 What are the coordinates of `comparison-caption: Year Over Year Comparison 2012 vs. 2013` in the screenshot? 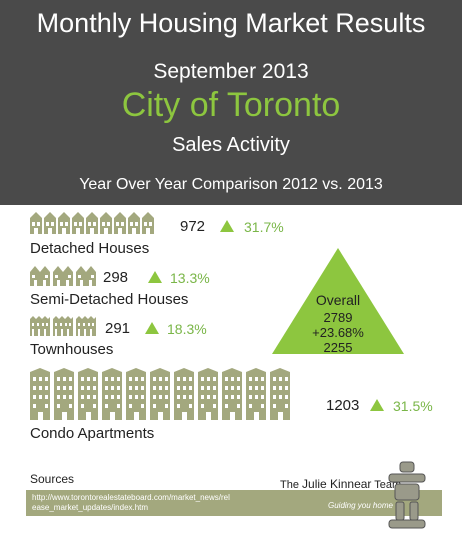 It's located at (231, 184).